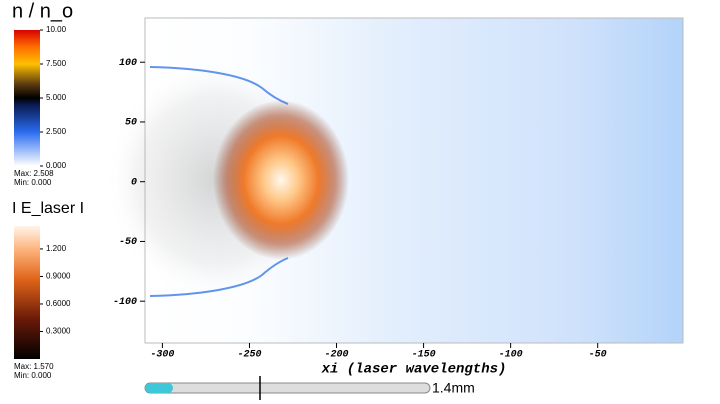  What do you see at coordinates (58, 303) in the screenshot?
I see `colorbar-tick-label: 0.6000` at bounding box center [58, 303].